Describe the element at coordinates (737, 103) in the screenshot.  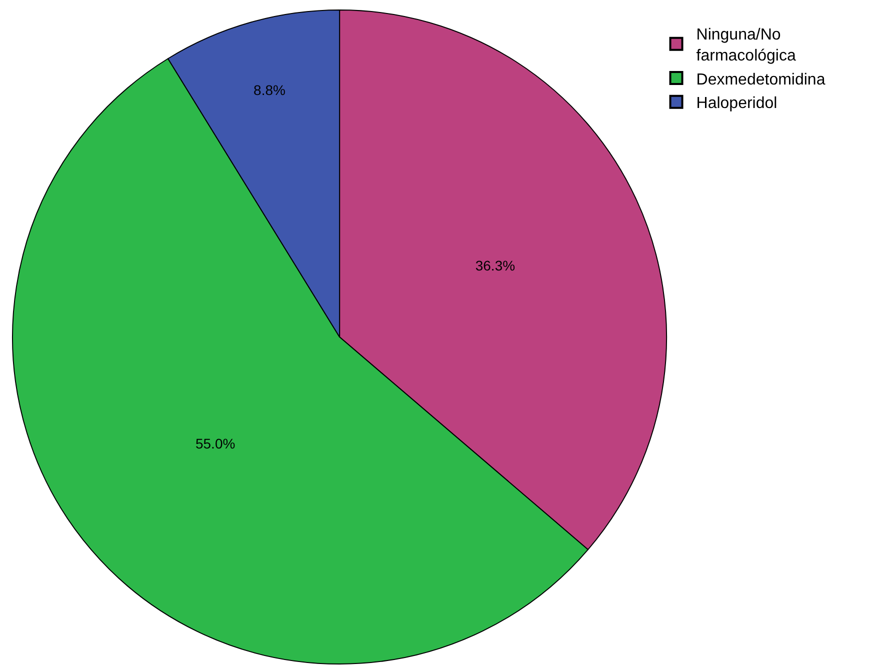
I see `legend-label: Haloperidol` at that location.